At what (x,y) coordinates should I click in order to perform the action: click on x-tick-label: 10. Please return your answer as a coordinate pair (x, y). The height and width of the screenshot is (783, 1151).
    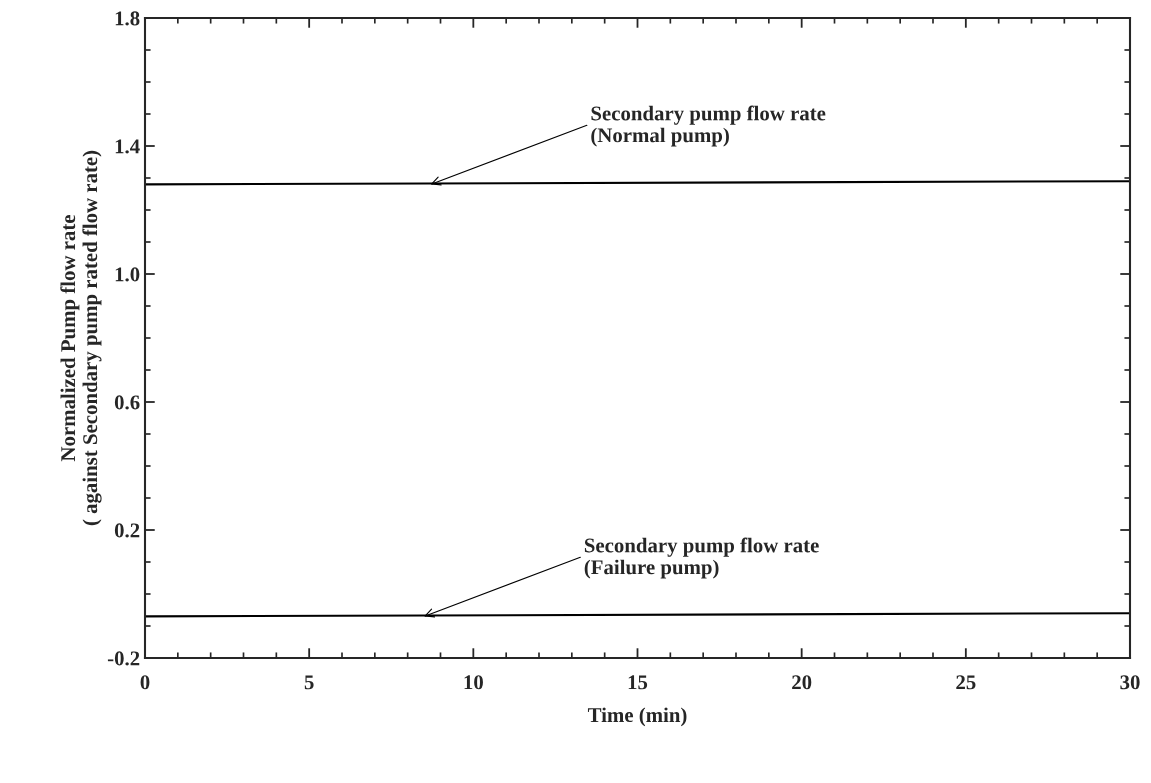
    Looking at the image, I should click on (473, 682).